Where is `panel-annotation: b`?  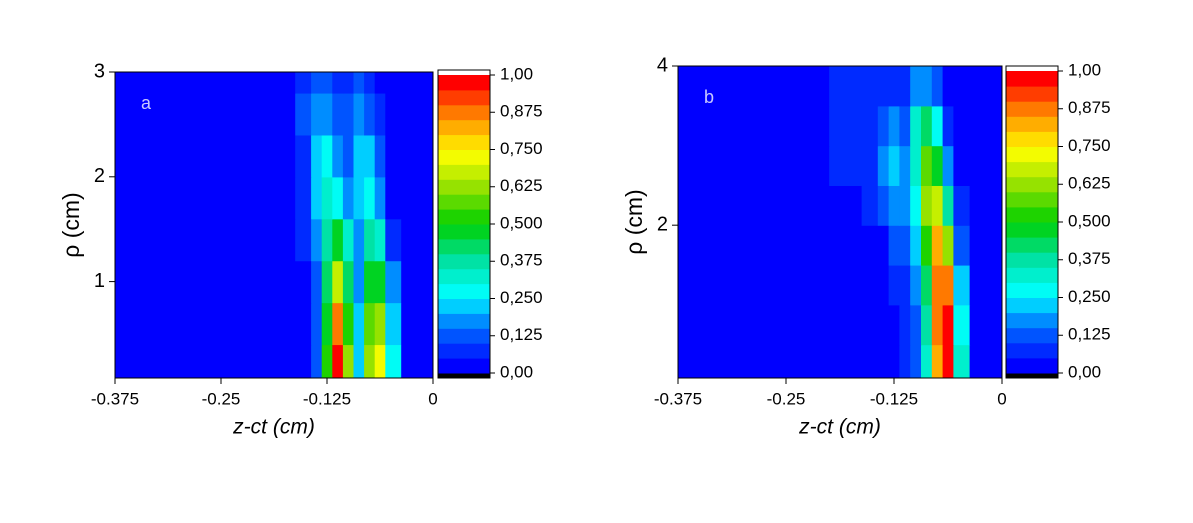 panel-annotation: b is located at coordinates (709, 97).